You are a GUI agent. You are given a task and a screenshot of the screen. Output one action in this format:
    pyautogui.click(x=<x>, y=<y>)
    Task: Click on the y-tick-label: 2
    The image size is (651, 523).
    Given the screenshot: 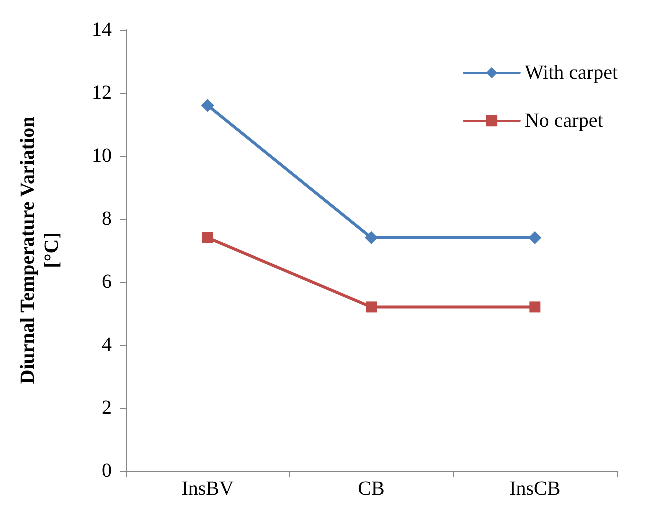 What is the action you would take?
    pyautogui.click(x=107, y=408)
    